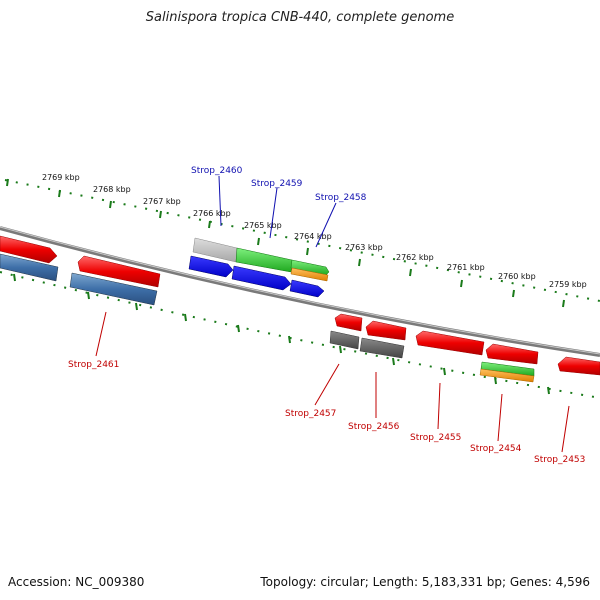 This screenshot has height=600, width=600. What do you see at coordinates (277, 184) in the screenshot?
I see `gene-label-strop-2459: Strop_2459` at bounding box center [277, 184].